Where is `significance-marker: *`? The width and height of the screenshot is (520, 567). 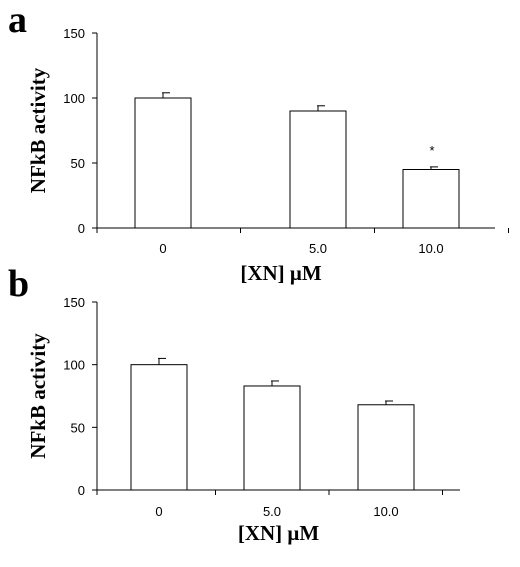 significance-marker: * is located at coordinates (431, 150).